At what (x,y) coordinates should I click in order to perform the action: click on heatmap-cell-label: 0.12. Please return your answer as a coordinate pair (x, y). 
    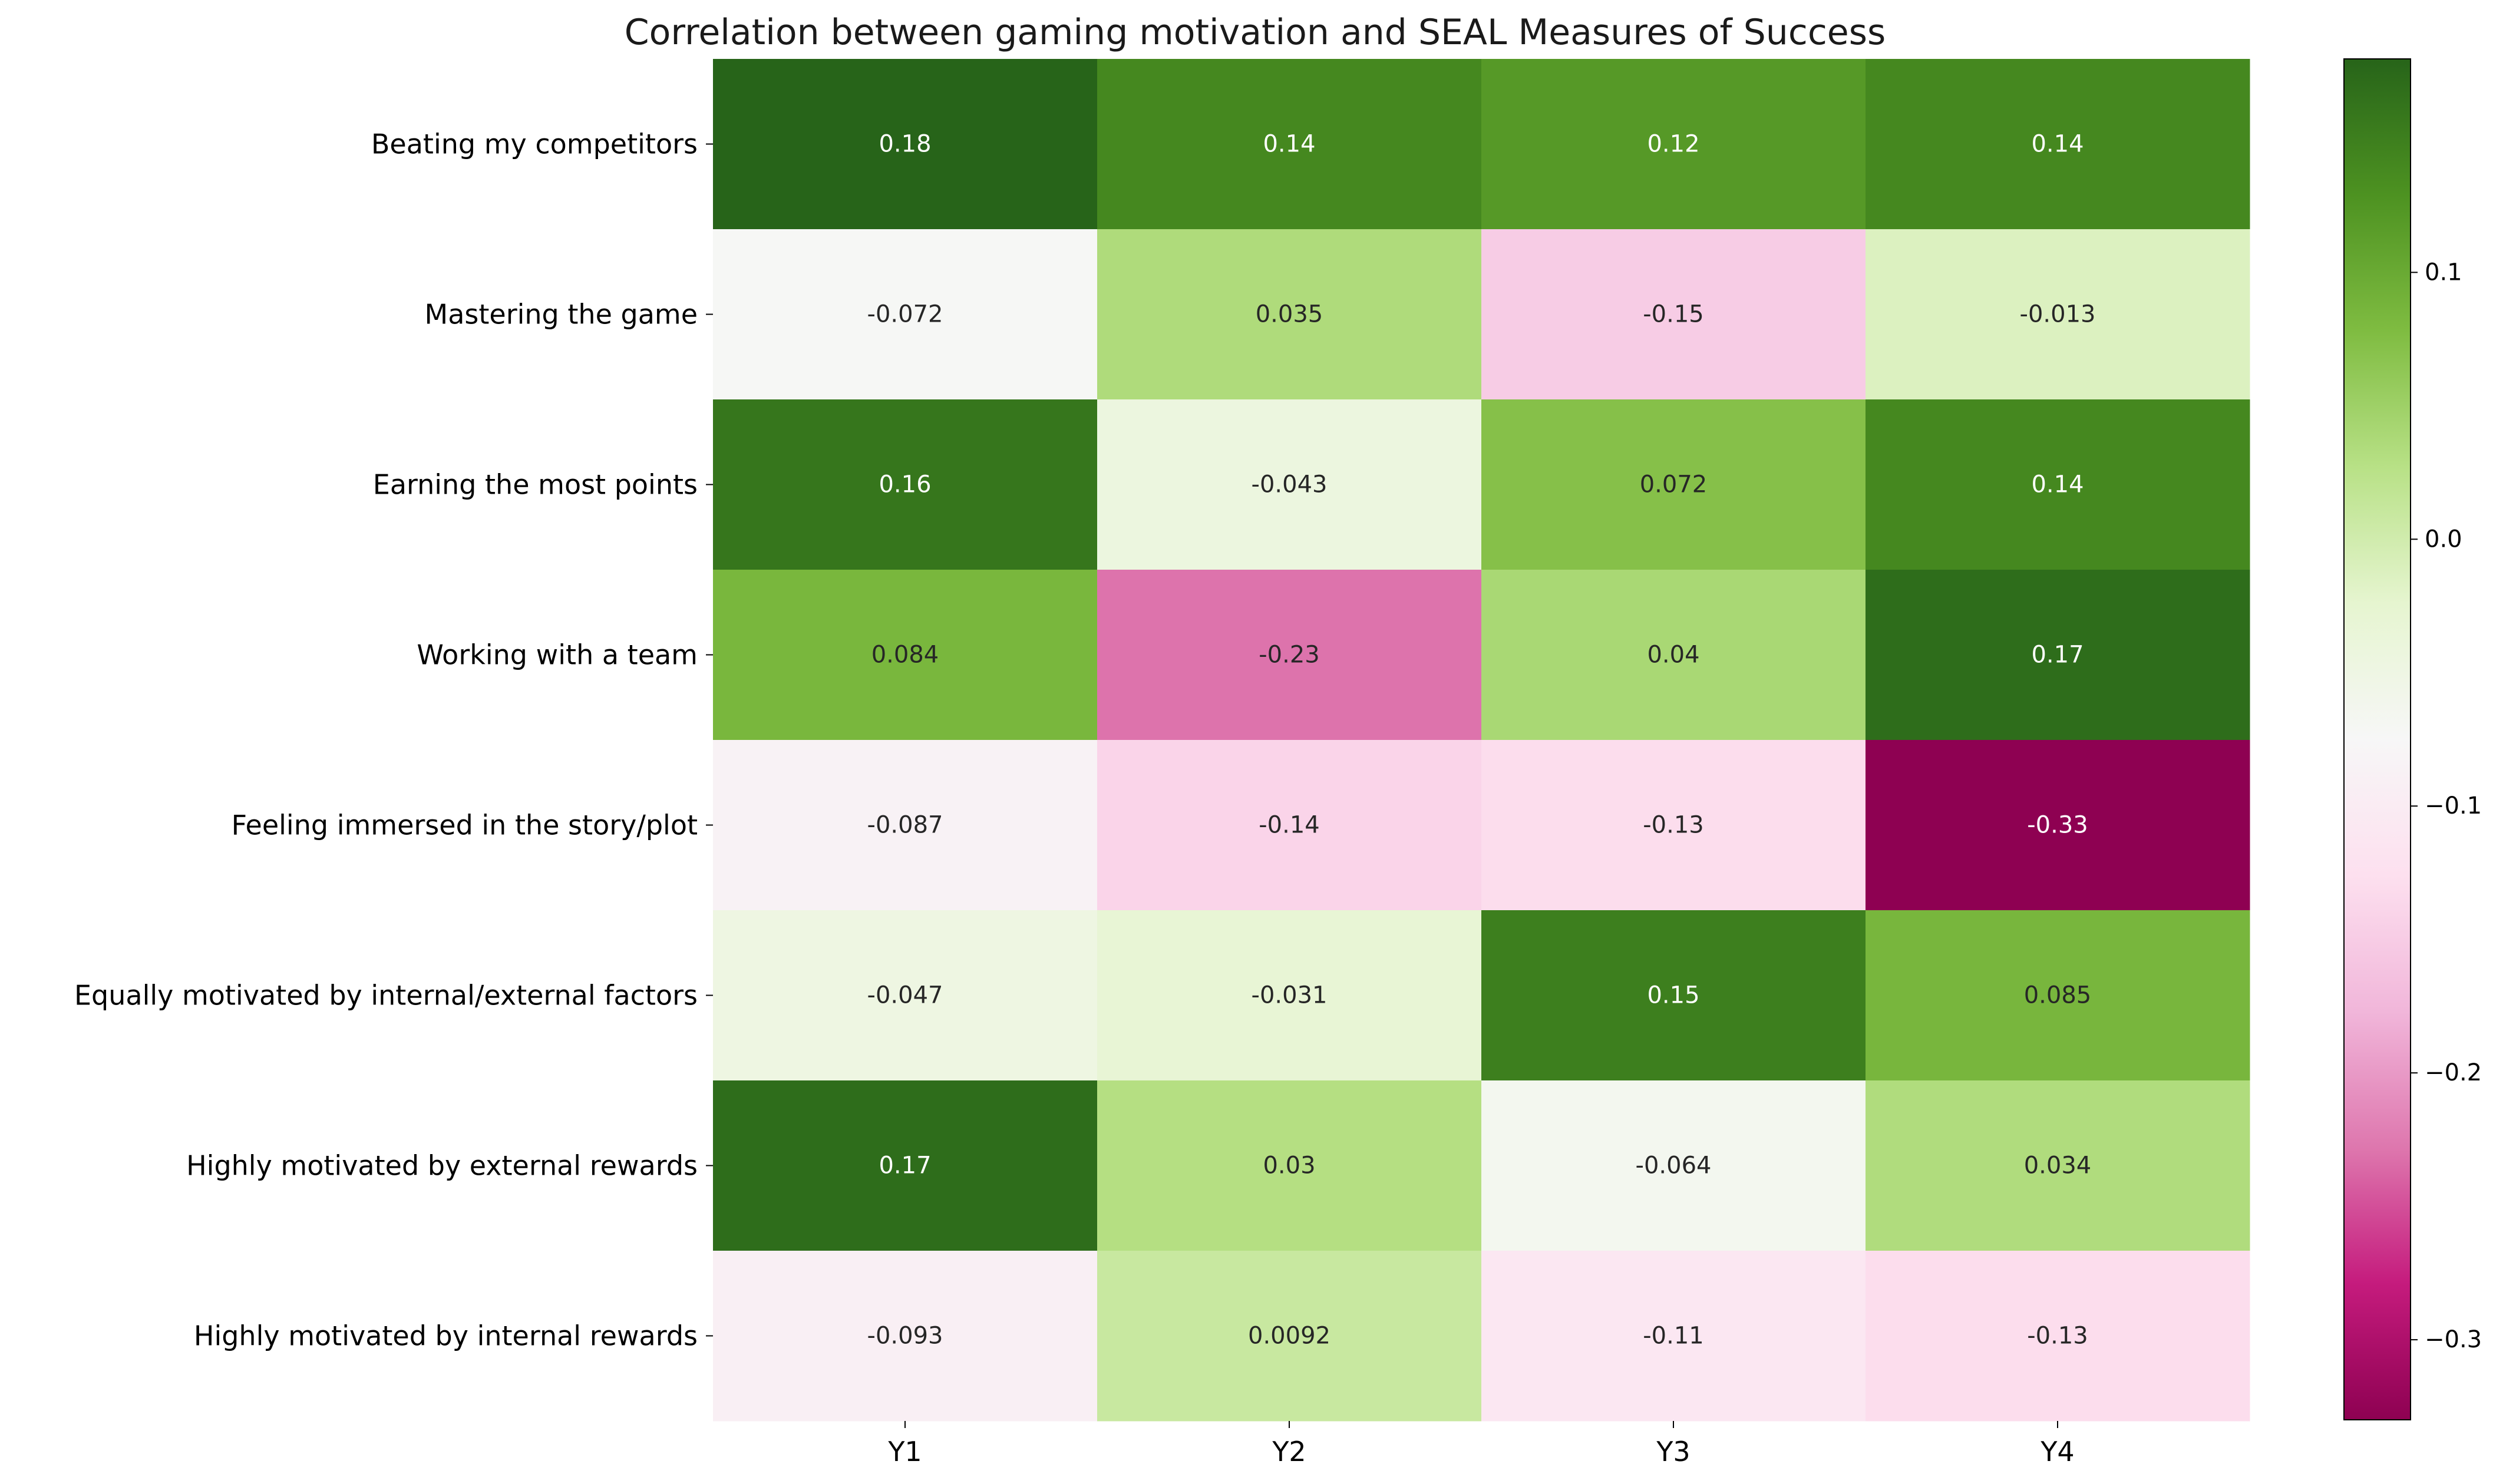
    Looking at the image, I should click on (1673, 144).